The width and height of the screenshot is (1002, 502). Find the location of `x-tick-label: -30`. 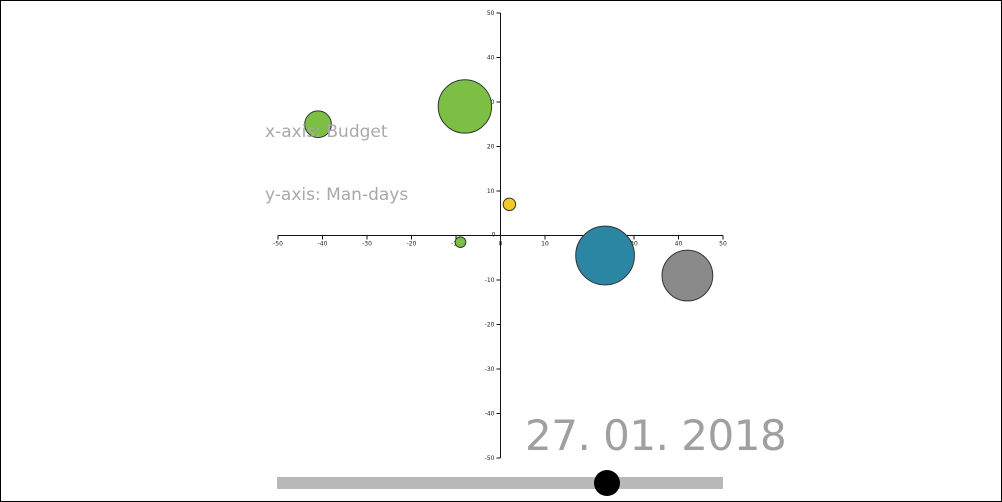

x-tick-label: -30 is located at coordinates (367, 244).